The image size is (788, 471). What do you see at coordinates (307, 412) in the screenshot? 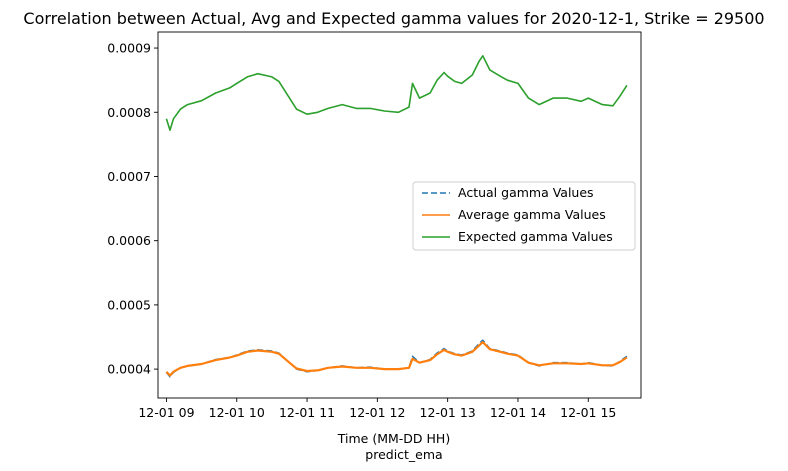
I see `x-tick-label: 12-01 11` at bounding box center [307, 412].